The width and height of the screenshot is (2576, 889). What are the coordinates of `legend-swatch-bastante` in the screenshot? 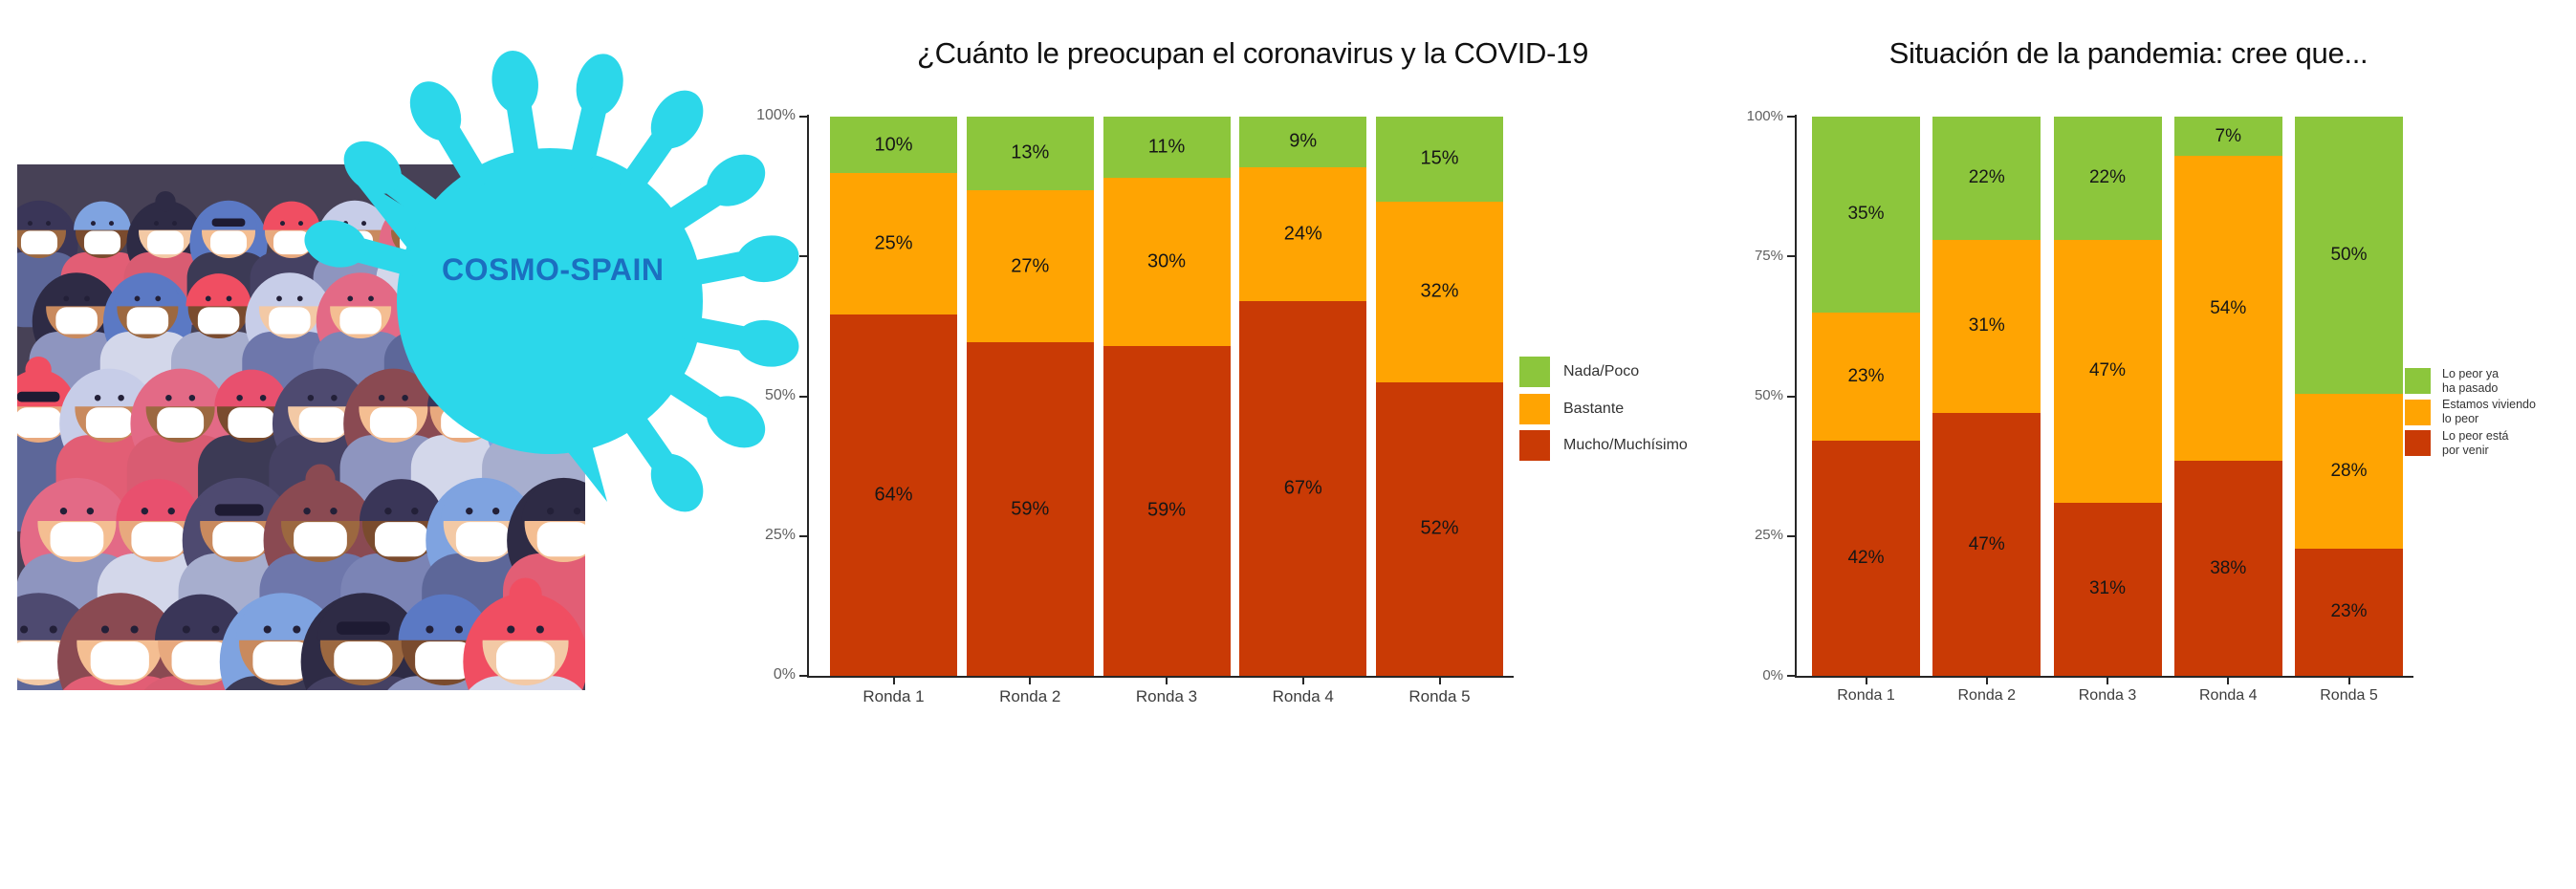 It's located at (1534, 408).